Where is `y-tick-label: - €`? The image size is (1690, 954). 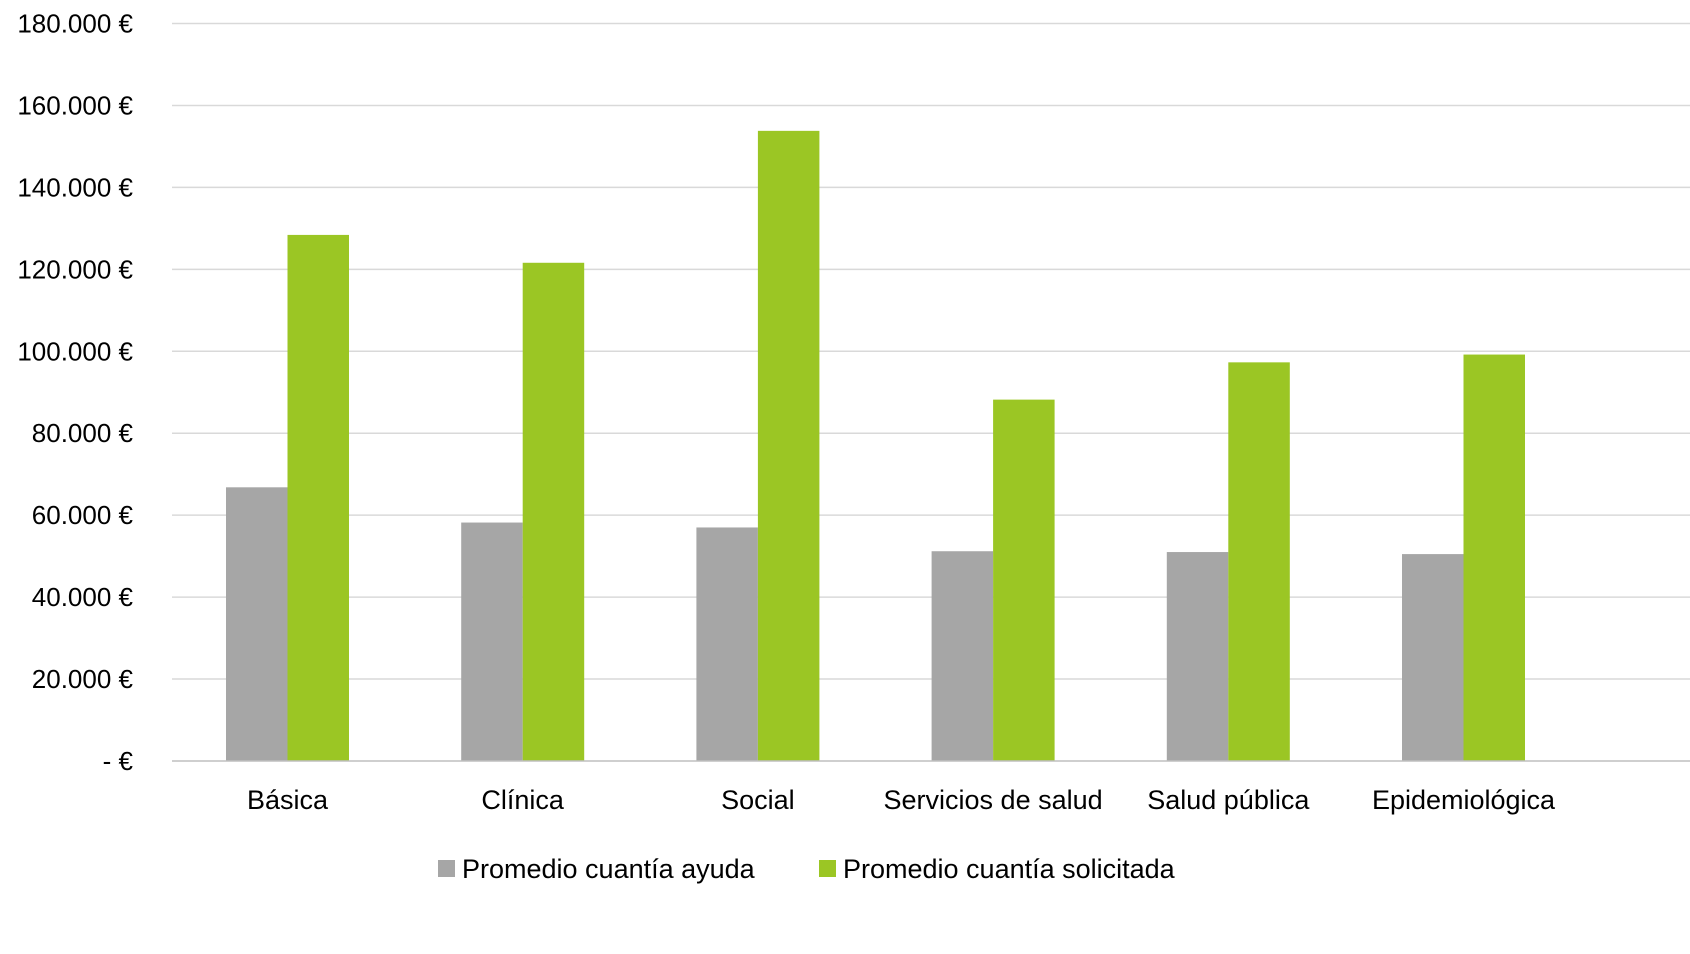
y-tick-label: - € is located at coordinates (118, 761).